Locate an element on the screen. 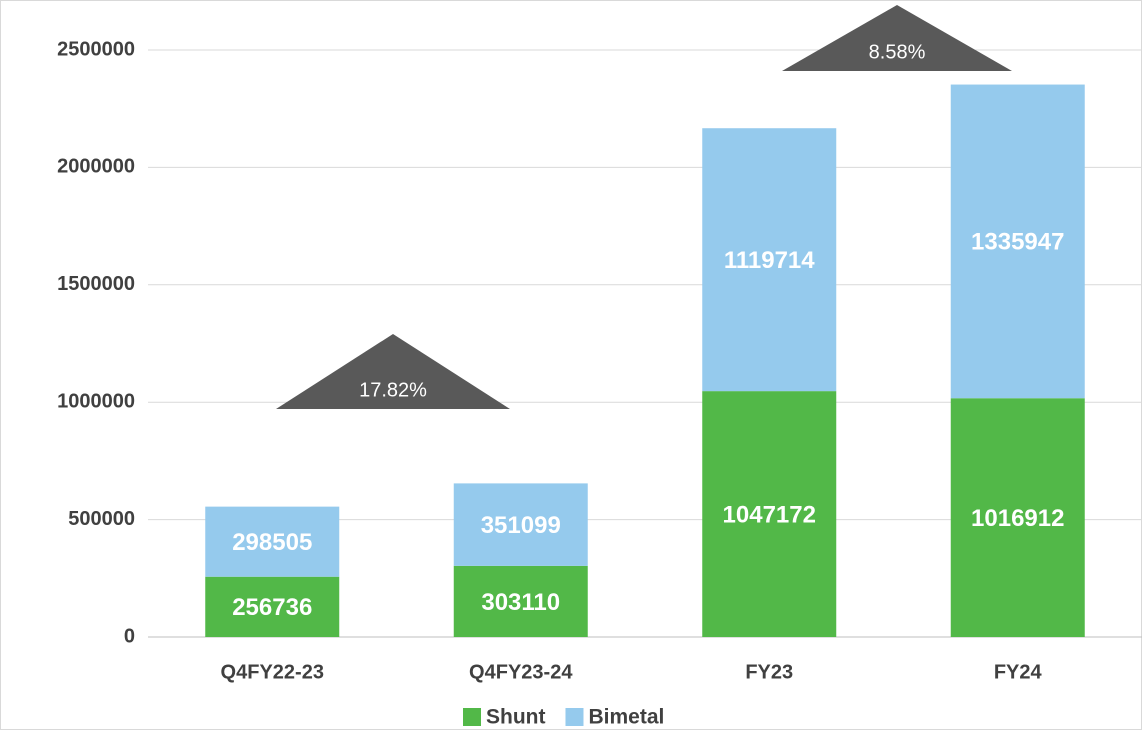 Image resolution: width=1142 pixels, height=730 pixels. data-label: 1335947 is located at coordinates (1017, 242).